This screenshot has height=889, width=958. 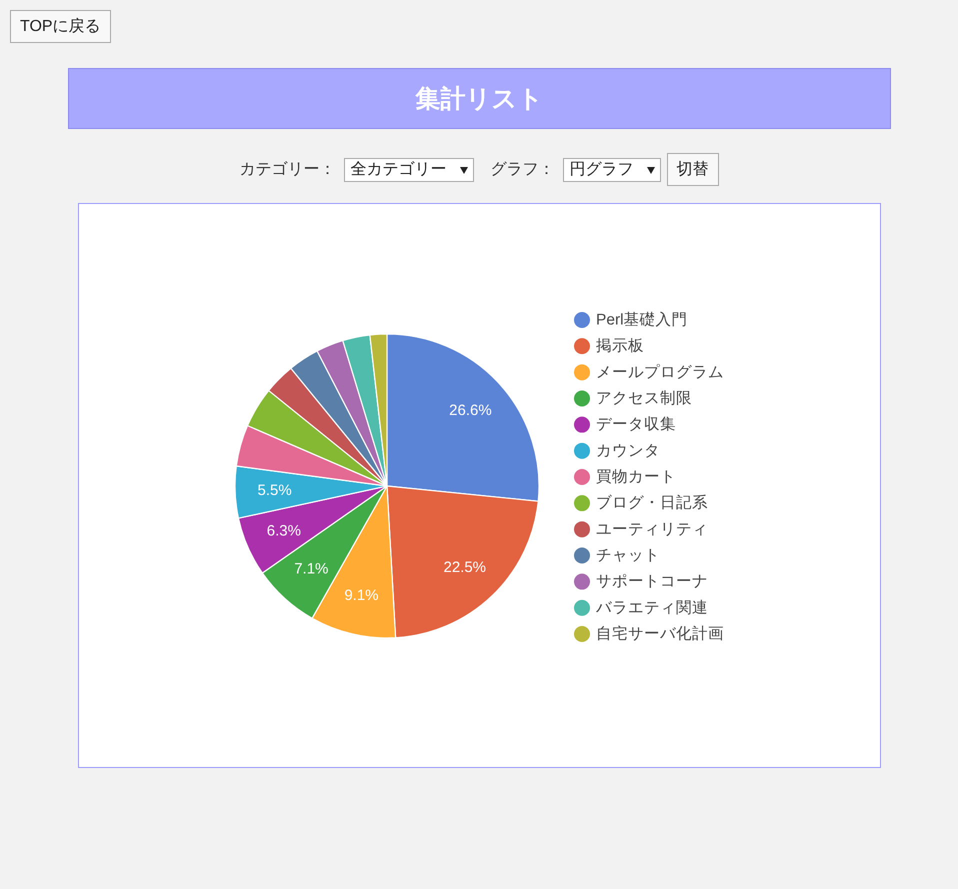 What do you see at coordinates (611, 170) in the screenshot?
I see `select: 円グラフ` at bounding box center [611, 170].